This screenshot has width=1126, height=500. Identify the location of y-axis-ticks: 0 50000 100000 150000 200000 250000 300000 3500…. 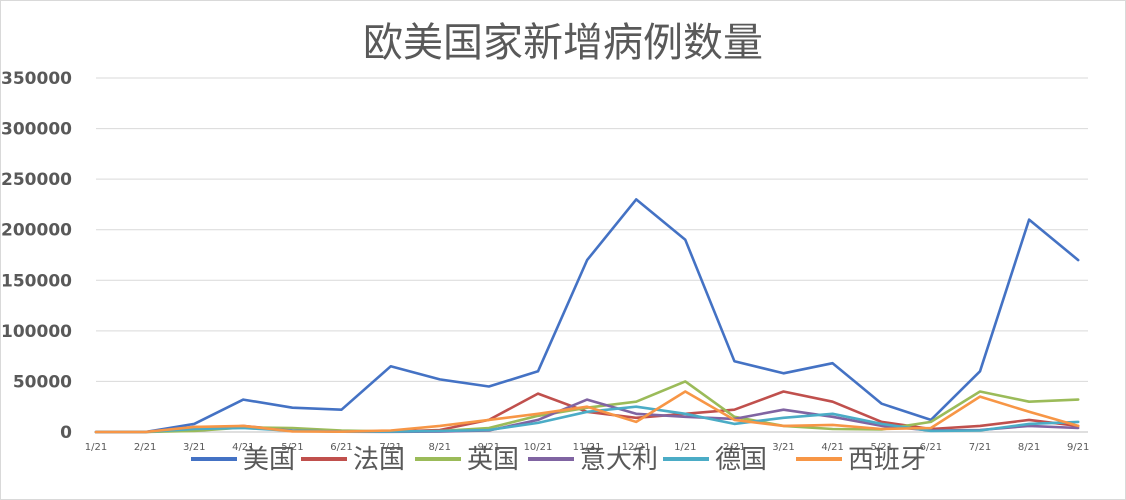
(36, 256).